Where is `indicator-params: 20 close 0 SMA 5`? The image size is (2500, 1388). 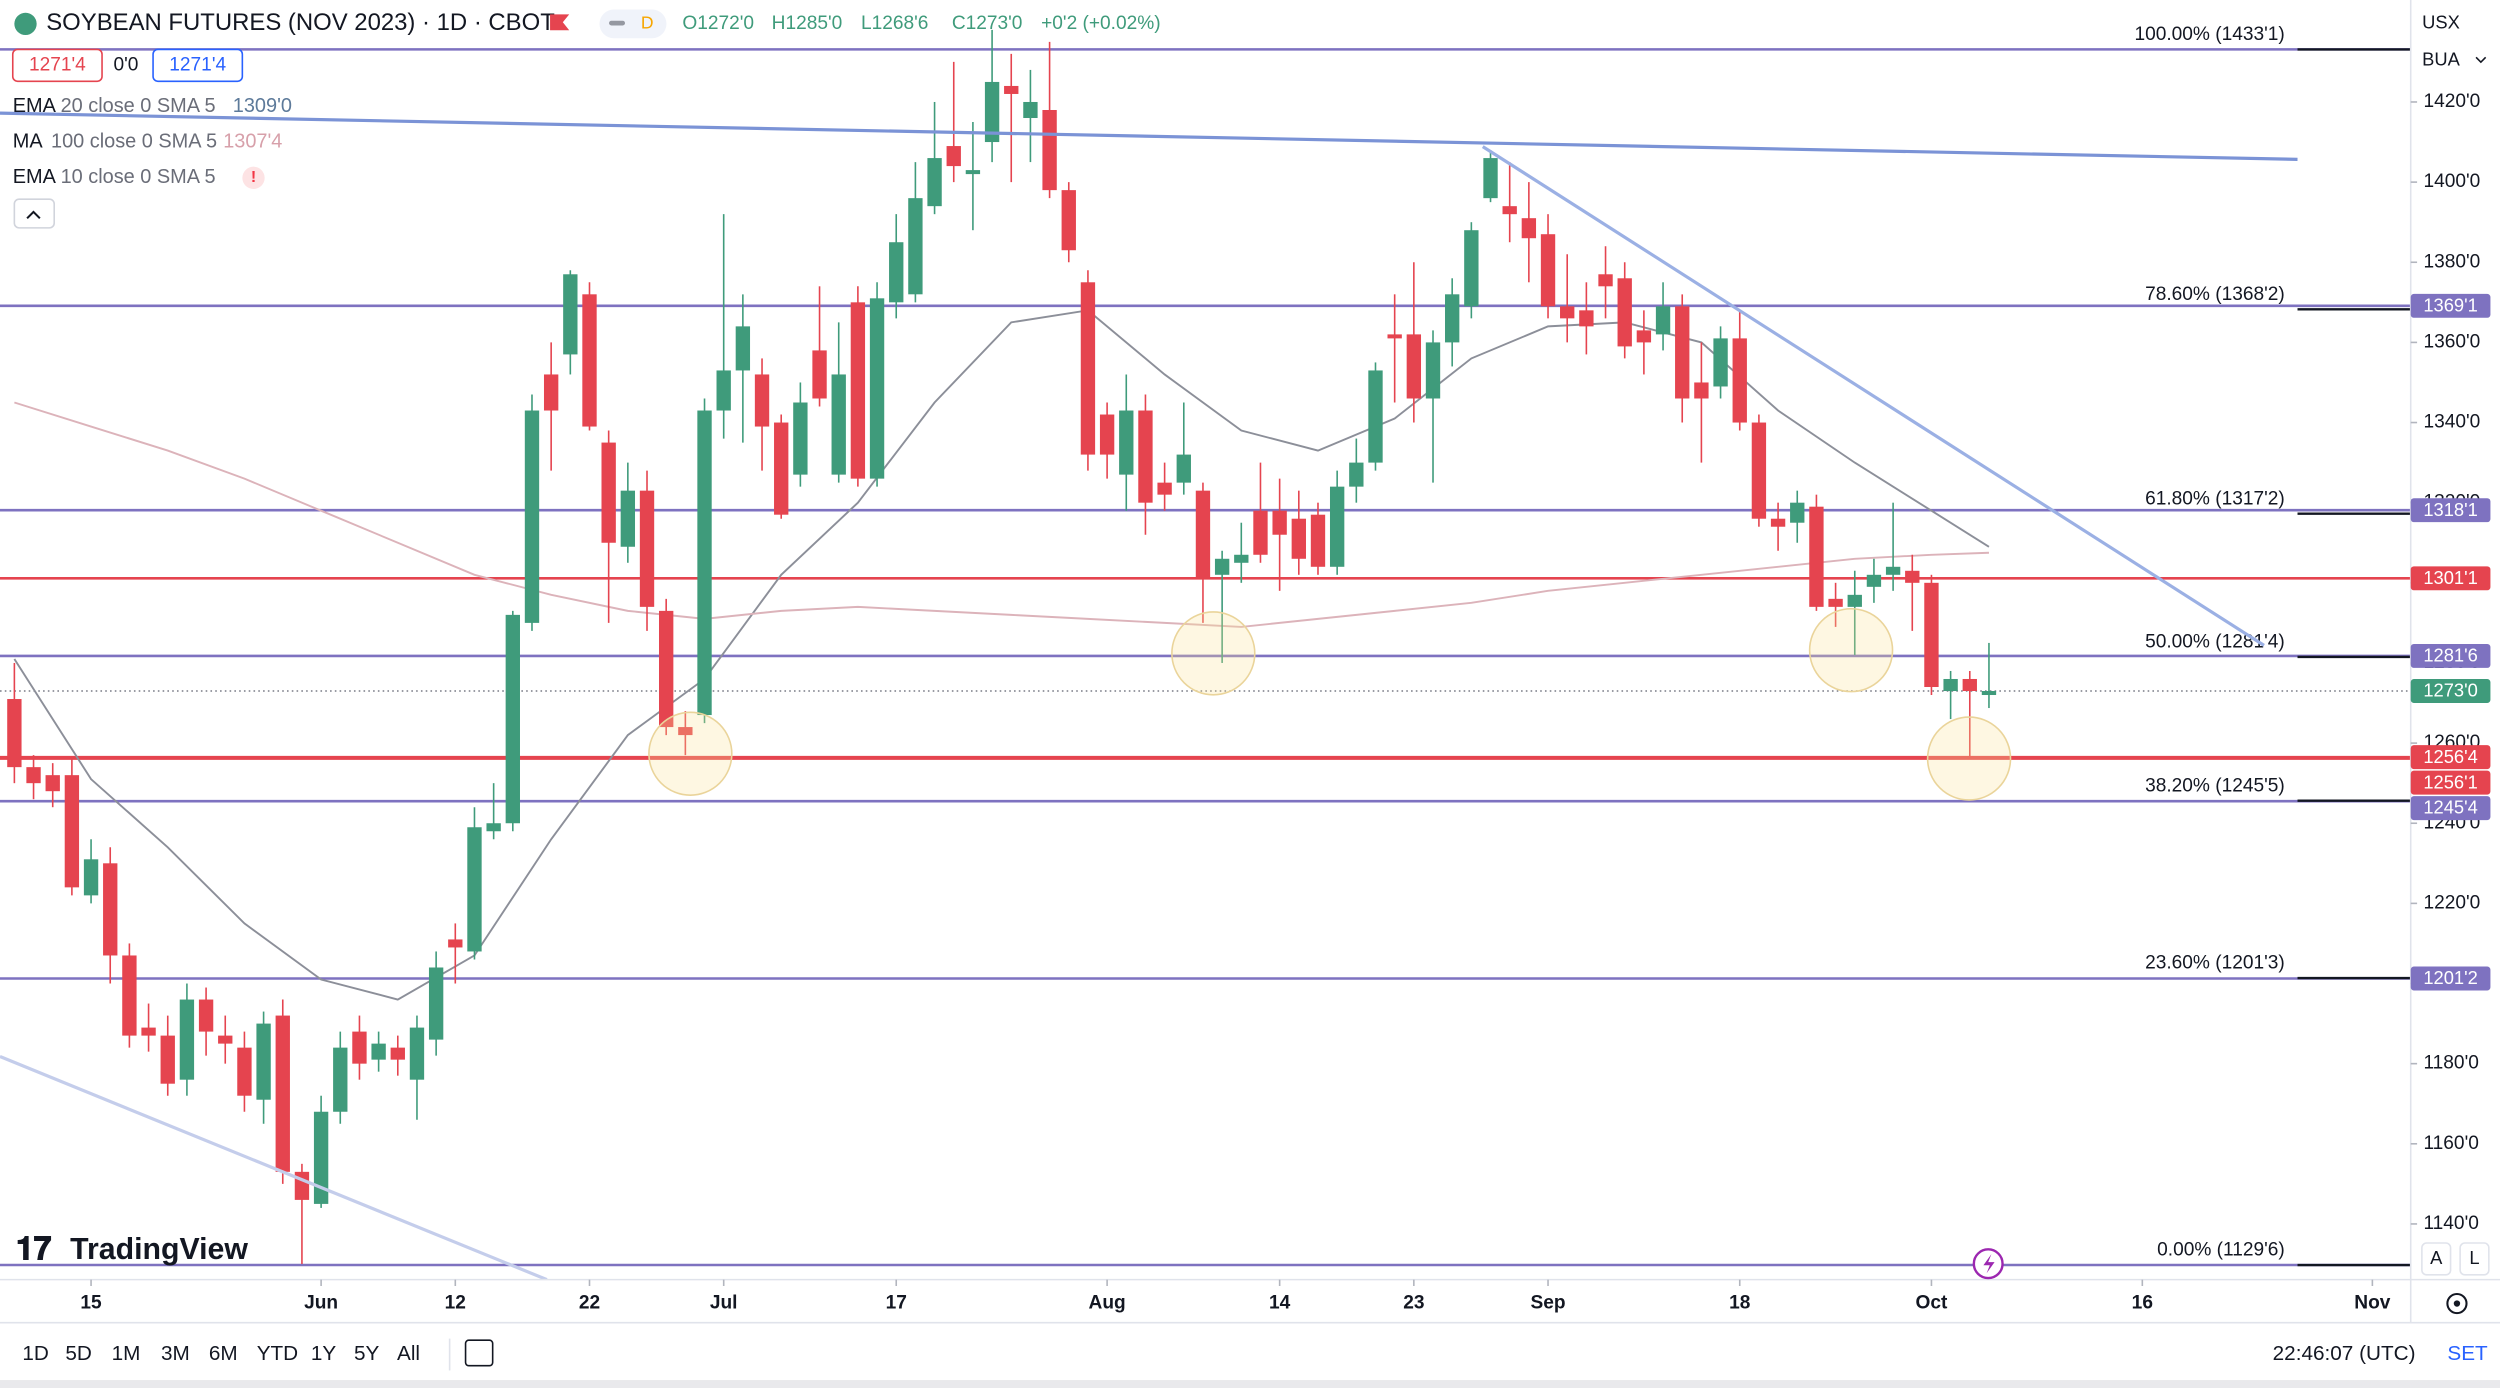
indicator-params: 20 close 0 SMA 5 is located at coordinates (138, 106).